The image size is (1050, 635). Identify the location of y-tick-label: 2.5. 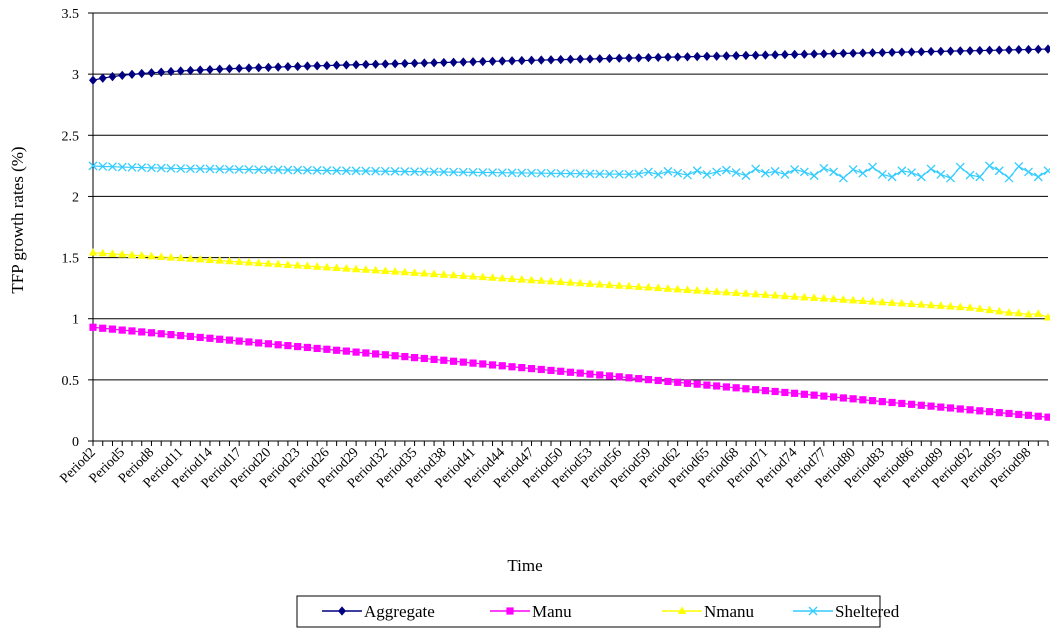
(71, 136).